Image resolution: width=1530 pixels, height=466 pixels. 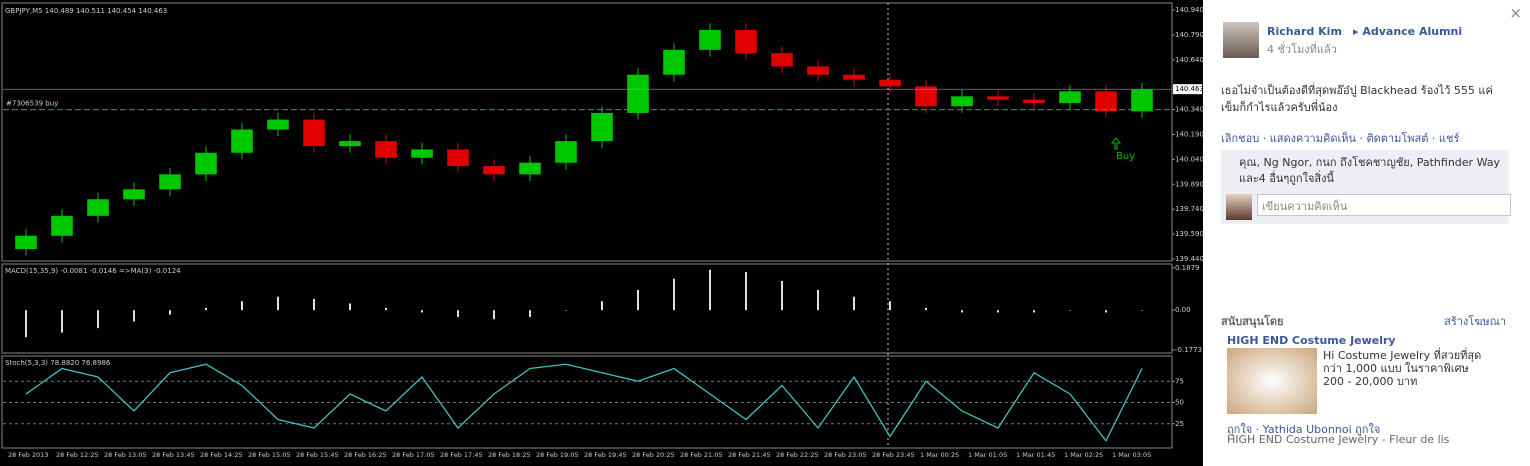 I want to click on x-tick-label: 28 Feb 21:05, so click(x=701, y=455).